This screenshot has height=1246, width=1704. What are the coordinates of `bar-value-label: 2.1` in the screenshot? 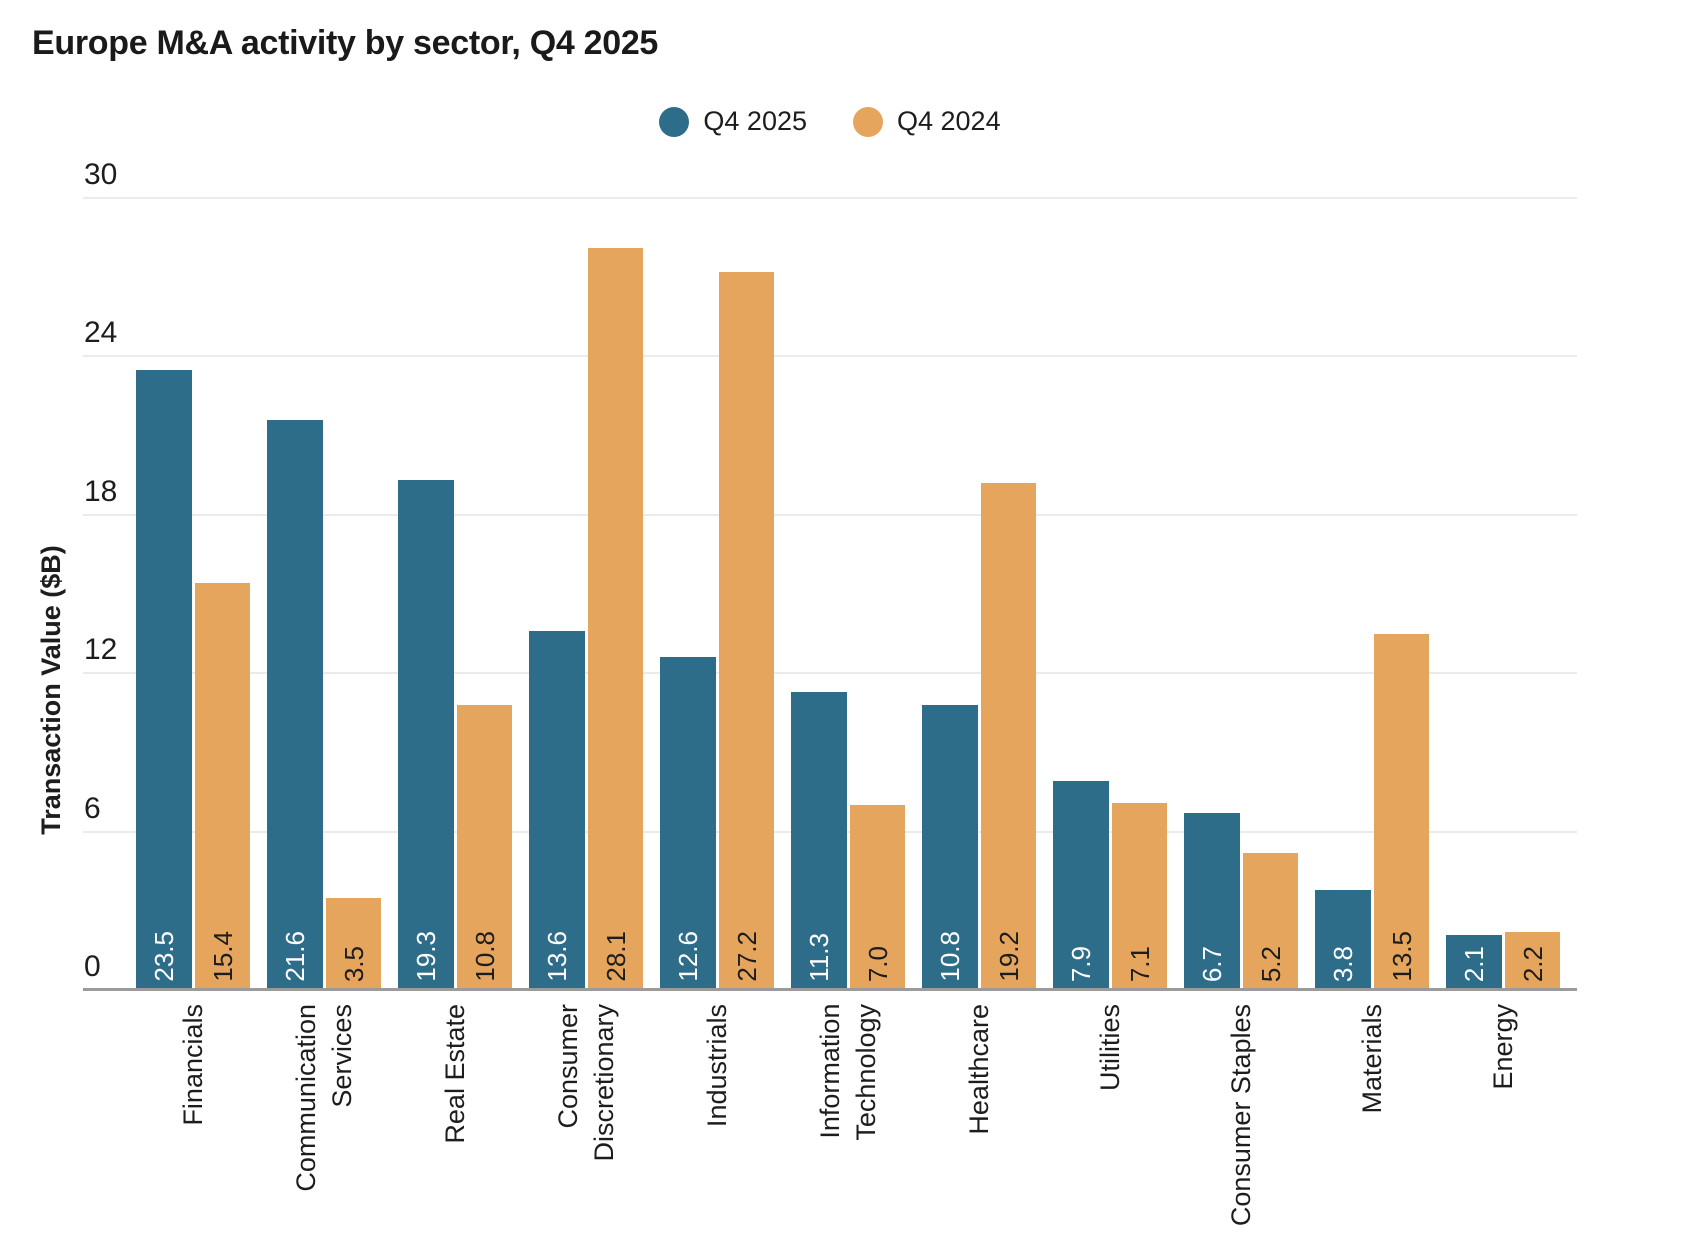 It's located at (1474, 963).